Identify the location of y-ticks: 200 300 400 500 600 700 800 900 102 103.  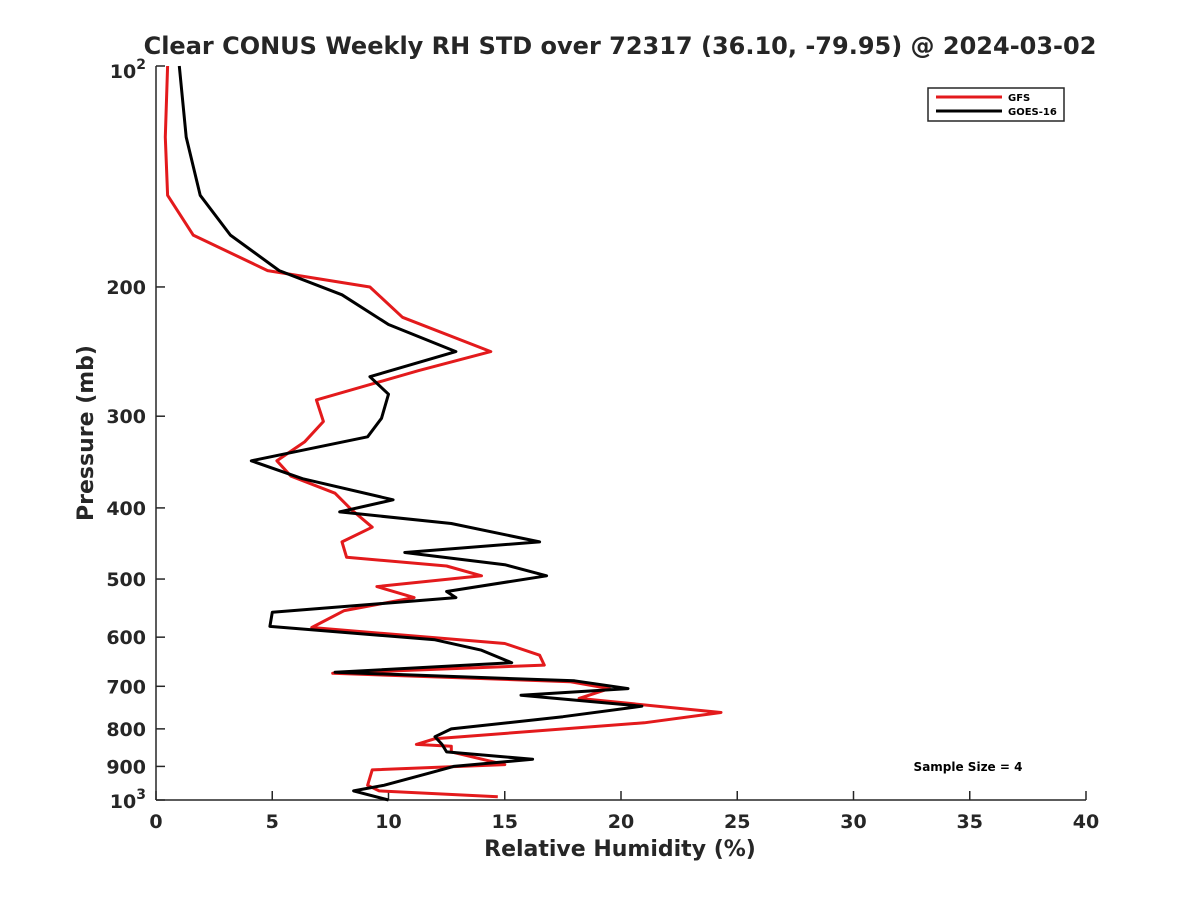
(135, 435).